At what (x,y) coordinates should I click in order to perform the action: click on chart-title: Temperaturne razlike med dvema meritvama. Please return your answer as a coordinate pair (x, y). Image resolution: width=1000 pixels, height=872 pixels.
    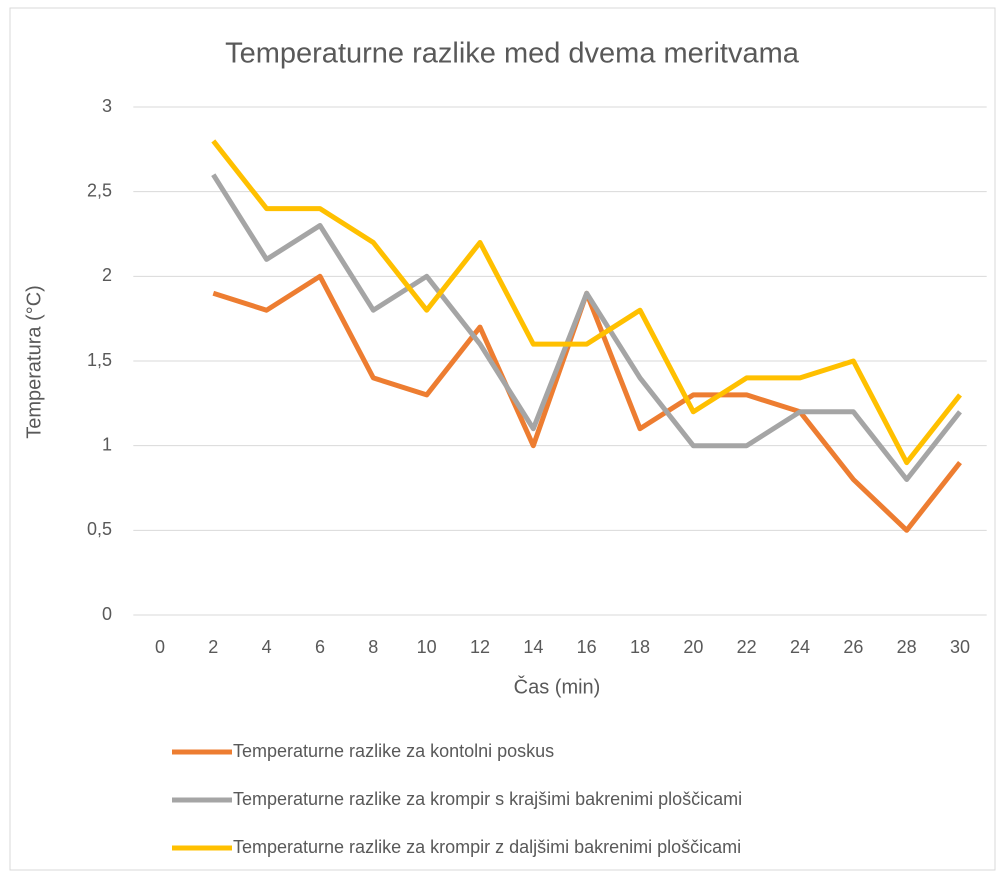
    Looking at the image, I should click on (512, 54).